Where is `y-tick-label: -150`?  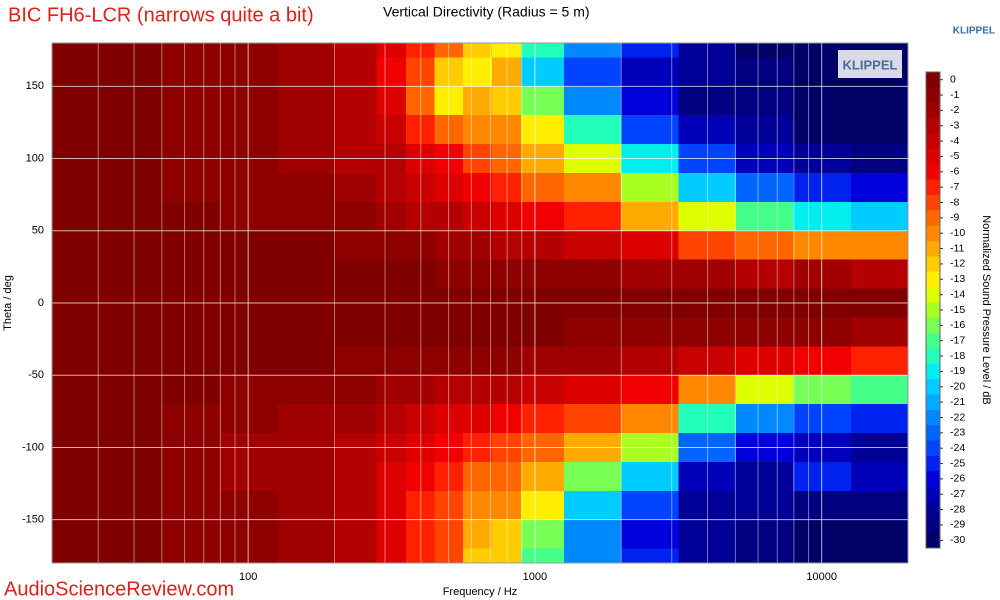 y-tick-label: -150 is located at coordinates (33, 520).